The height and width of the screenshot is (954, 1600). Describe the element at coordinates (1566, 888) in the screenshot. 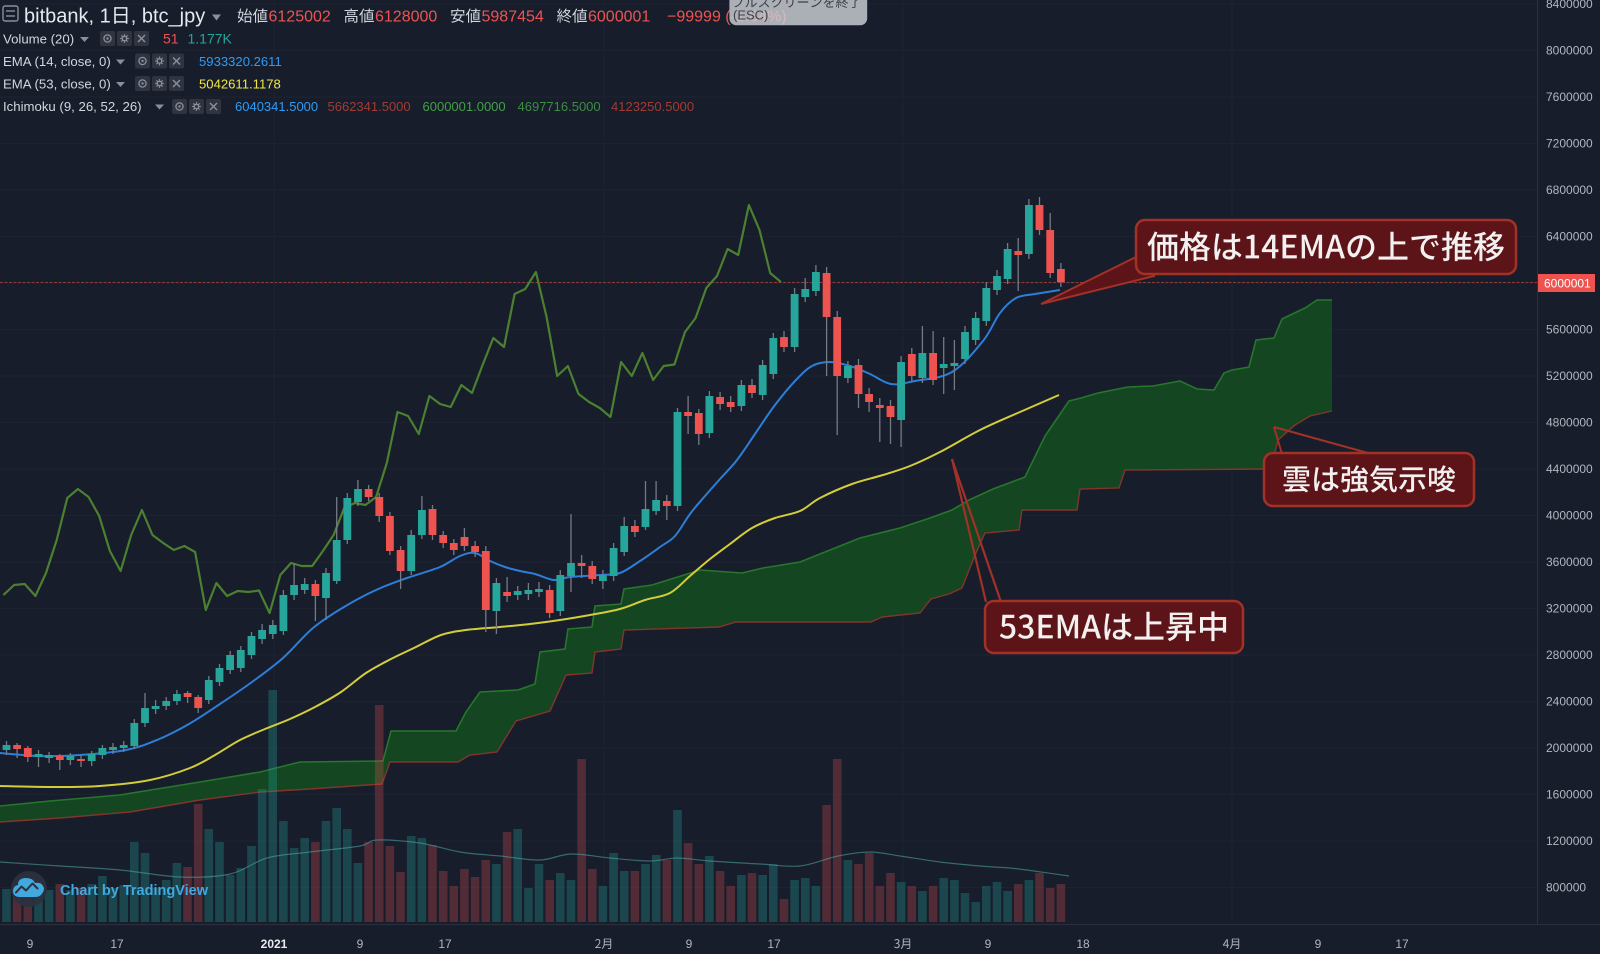

I see `svg-text: 800000` at that location.